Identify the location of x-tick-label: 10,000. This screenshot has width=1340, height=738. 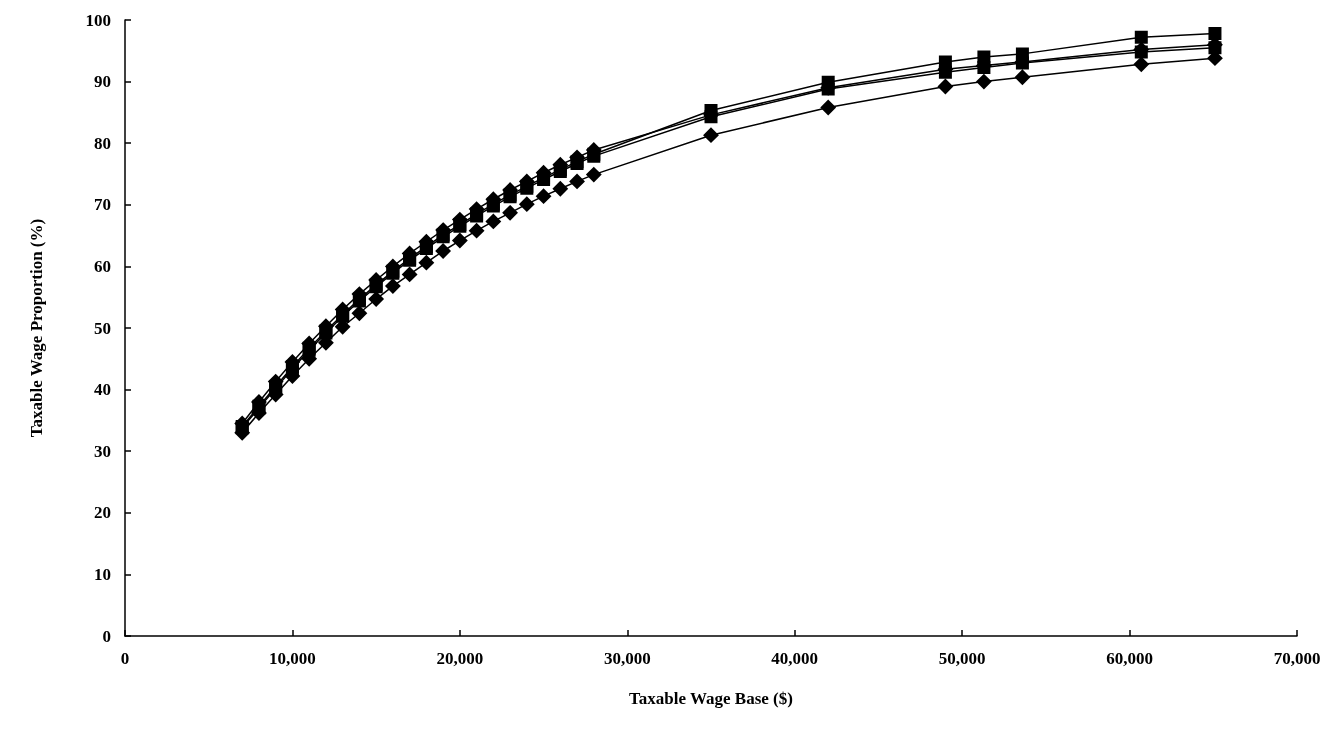
(292, 658).